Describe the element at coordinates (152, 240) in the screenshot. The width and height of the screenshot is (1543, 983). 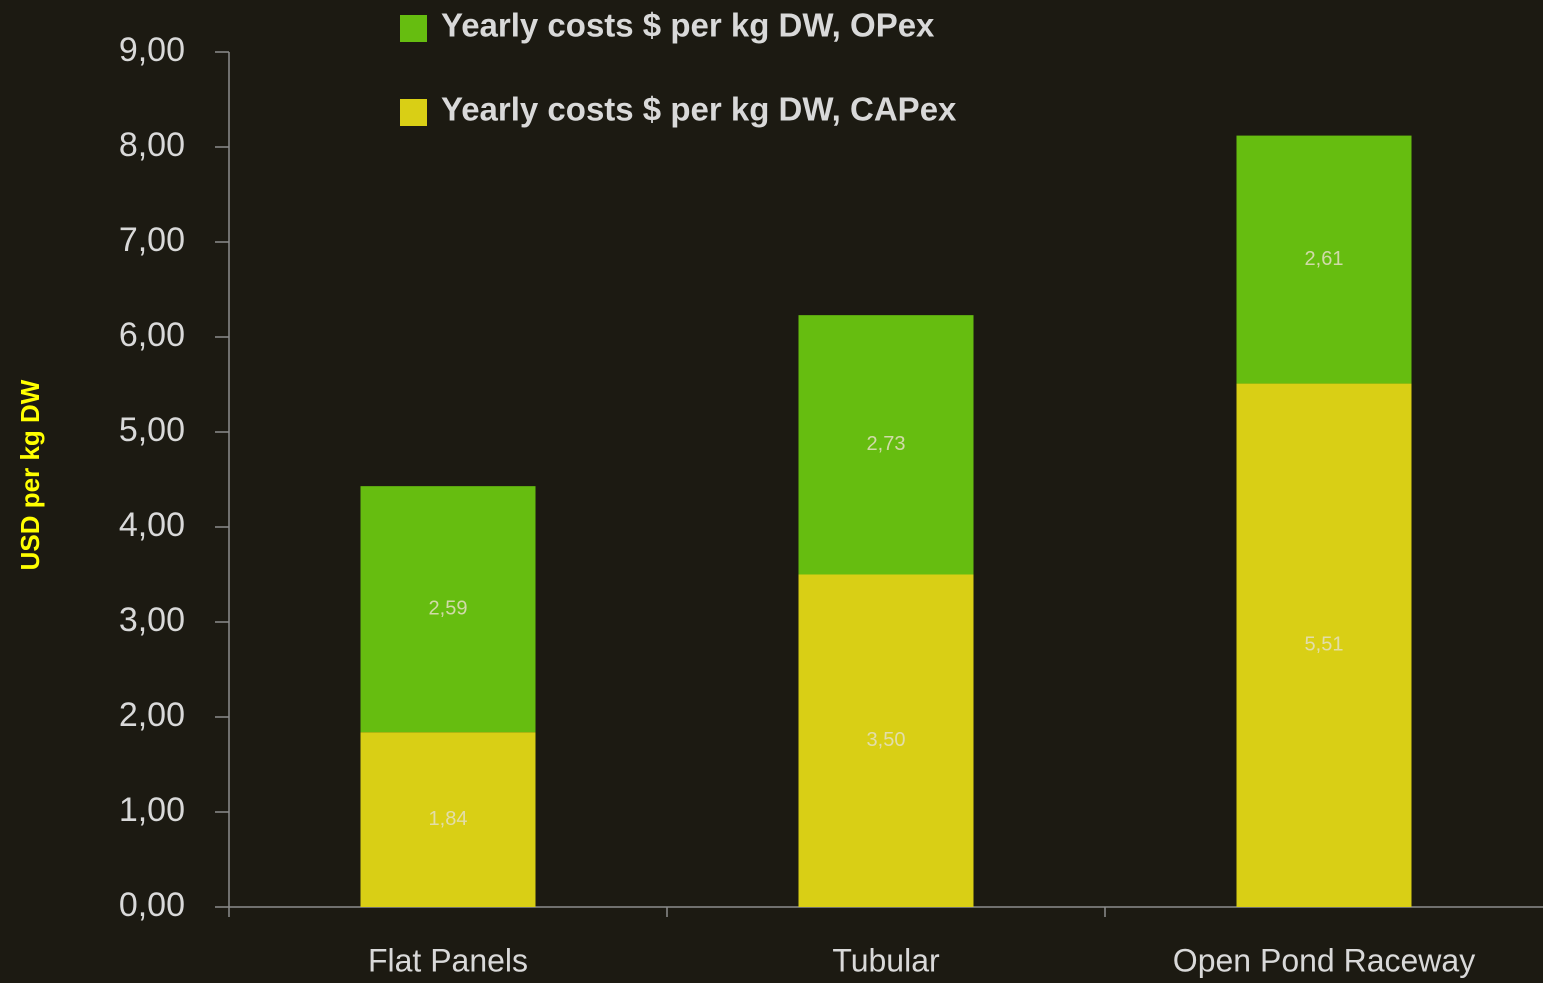
I see `y-tick-label: 7,00` at that location.